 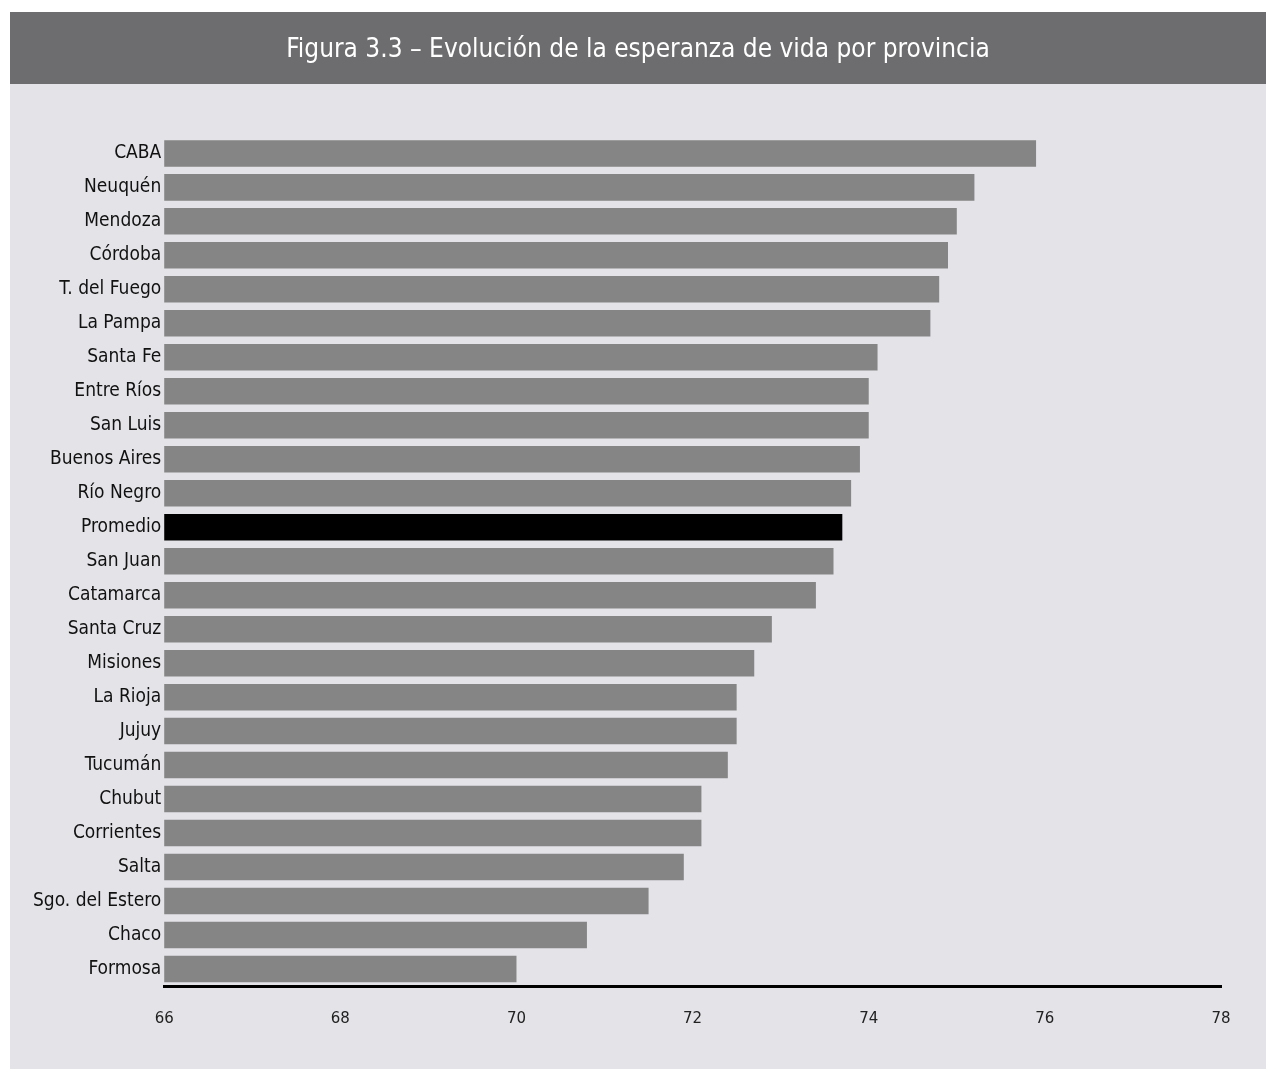 I want to click on y-tick-label: Entre Ríos, so click(x=118, y=389).